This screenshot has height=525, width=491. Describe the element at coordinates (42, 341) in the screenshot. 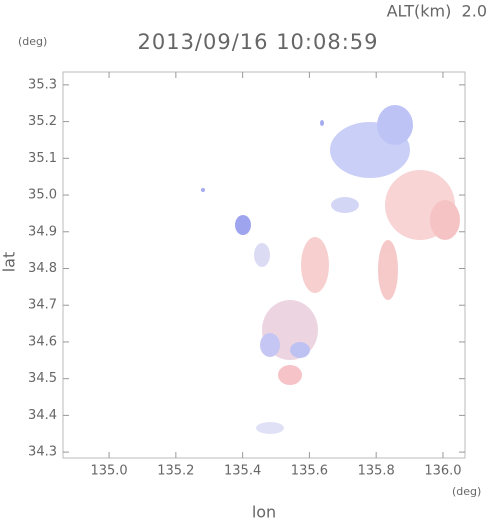

I see `y-tick-label: 34.6` at that location.